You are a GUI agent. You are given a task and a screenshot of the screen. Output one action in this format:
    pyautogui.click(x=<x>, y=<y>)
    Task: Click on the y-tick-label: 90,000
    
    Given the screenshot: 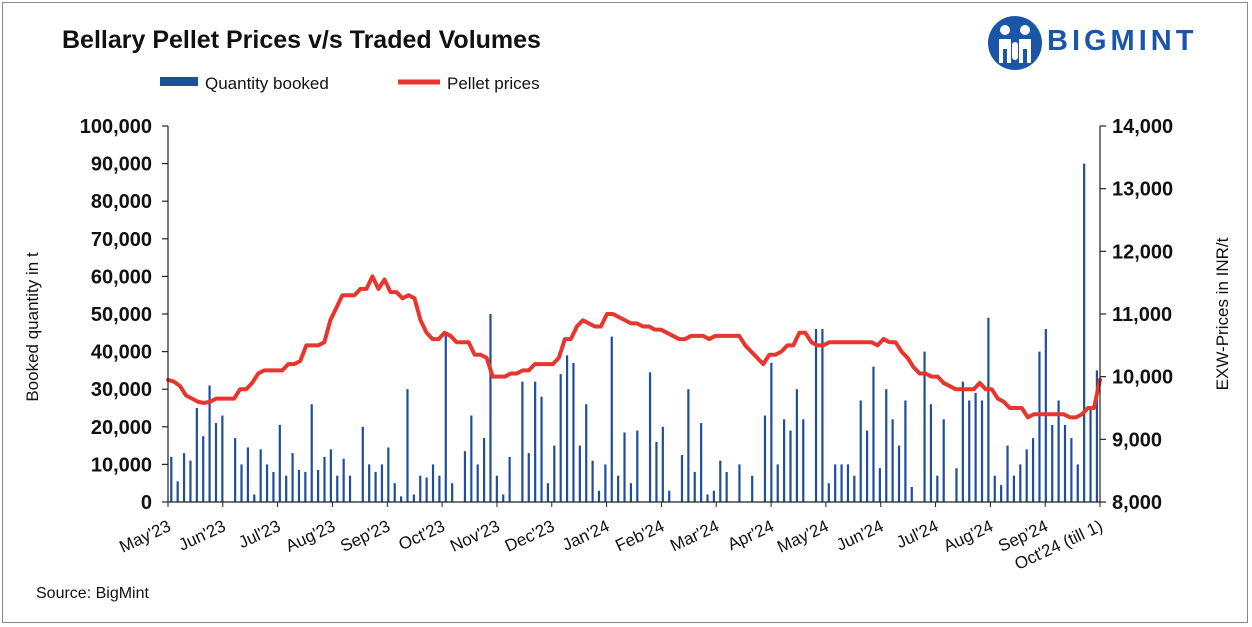 What is the action you would take?
    pyautogui.click(x=121, y=165)
    